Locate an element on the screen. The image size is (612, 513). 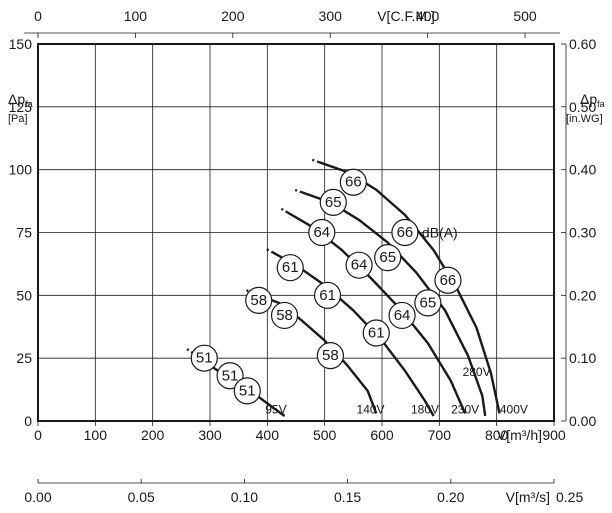
bottom-tick-label: 600 is located at coordinates (382, 435).